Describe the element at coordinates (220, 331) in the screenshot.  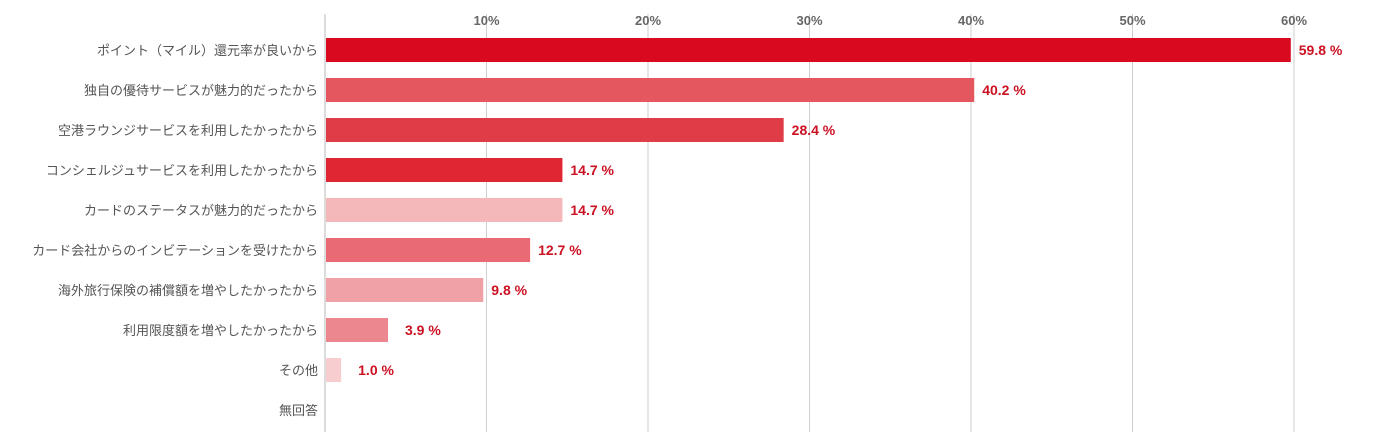
I see `category-label-7: 利用限度額を増やしたかったから` at that location.